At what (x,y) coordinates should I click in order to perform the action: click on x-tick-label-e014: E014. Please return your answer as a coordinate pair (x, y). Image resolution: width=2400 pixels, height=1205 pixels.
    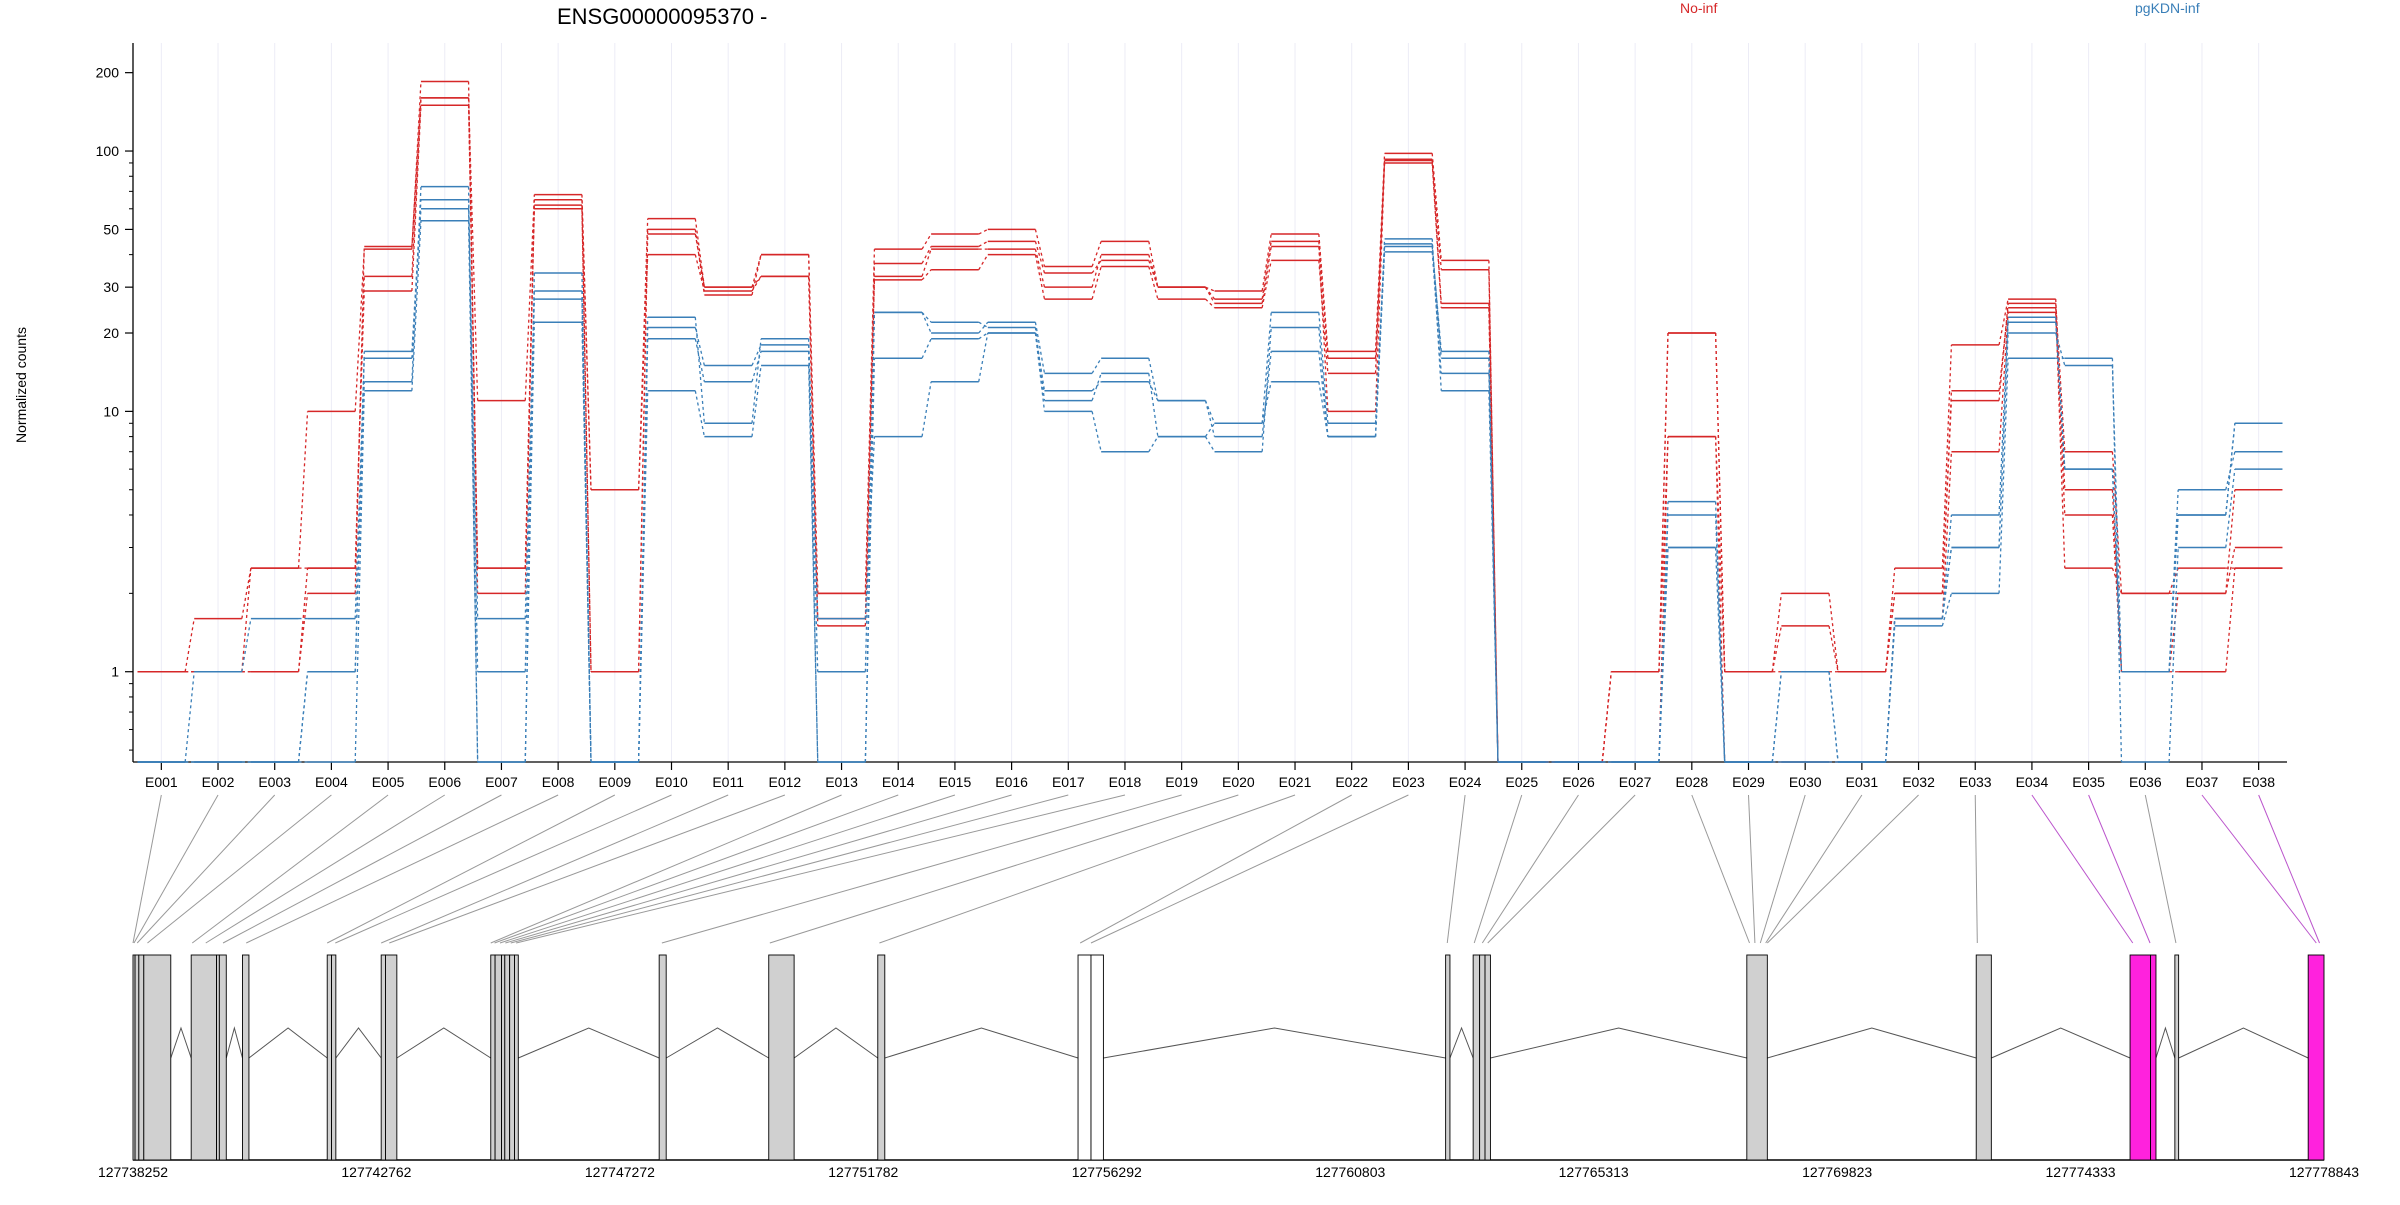
    Looking at the image, I should click on (898, 782).